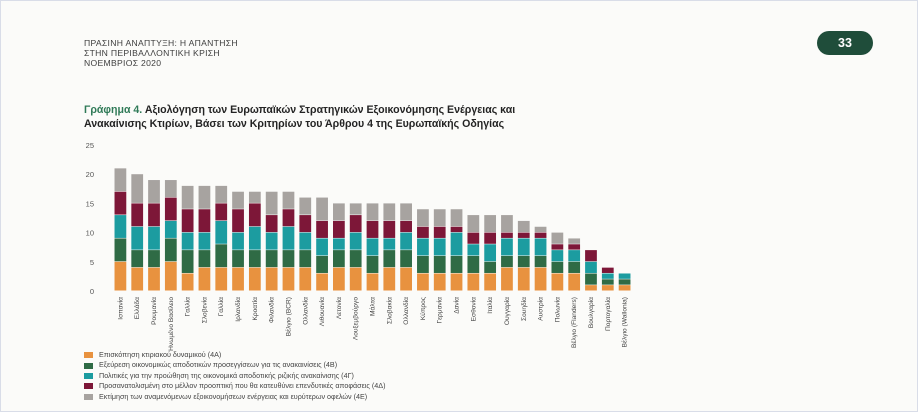  Describe the element at coordinates (92, 262) in the screenshot. I see `y-tick-label: 5` at that location.